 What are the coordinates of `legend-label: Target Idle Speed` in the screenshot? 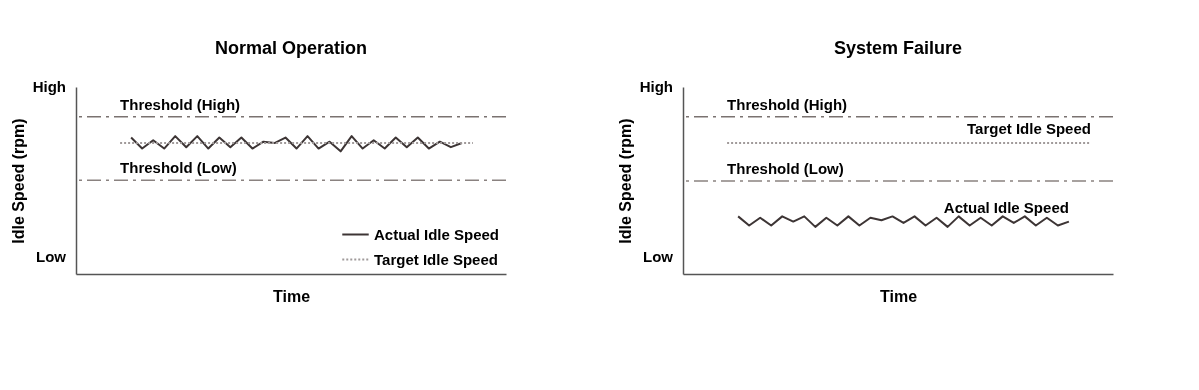 It's located at (436, 259).